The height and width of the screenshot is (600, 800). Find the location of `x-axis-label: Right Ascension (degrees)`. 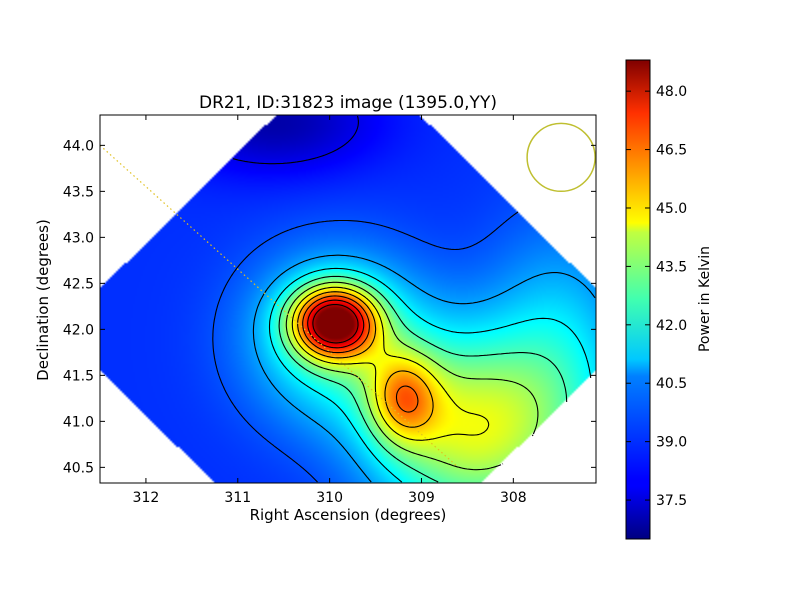

x-axis-label: Right Ascension (degrees) is located at coordinates (348, 515).